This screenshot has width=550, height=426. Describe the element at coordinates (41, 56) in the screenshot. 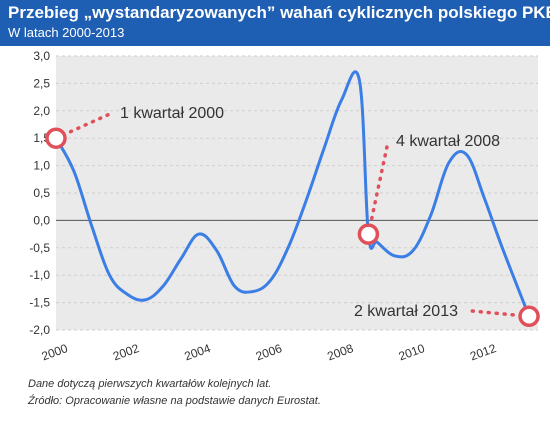

I see `y-tick-label: 3,0` at that location.